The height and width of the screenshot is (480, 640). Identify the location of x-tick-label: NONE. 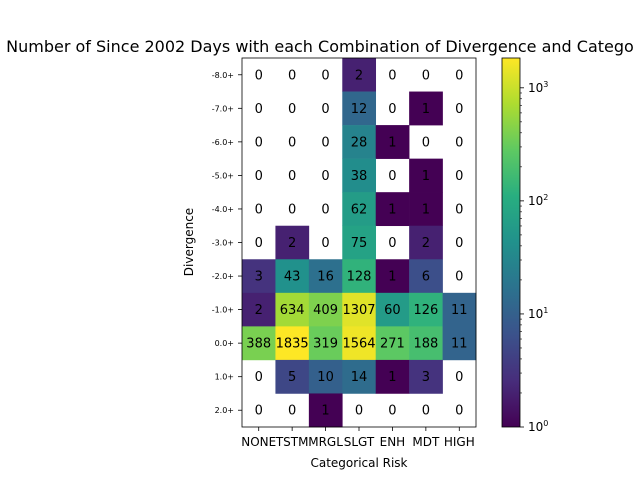
(258, 442).